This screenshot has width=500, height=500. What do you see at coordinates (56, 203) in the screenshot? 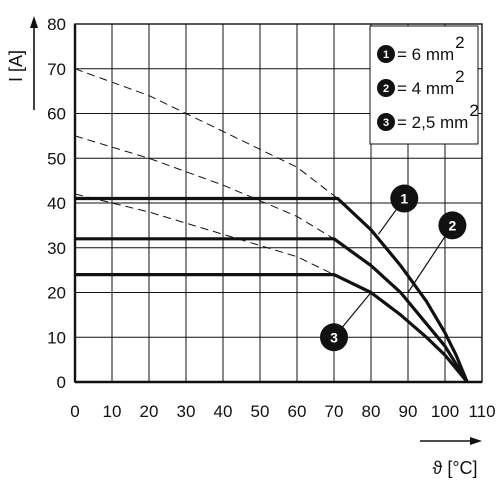
I see `y-tick-label-4: 40` at bounding box center [56, 203].